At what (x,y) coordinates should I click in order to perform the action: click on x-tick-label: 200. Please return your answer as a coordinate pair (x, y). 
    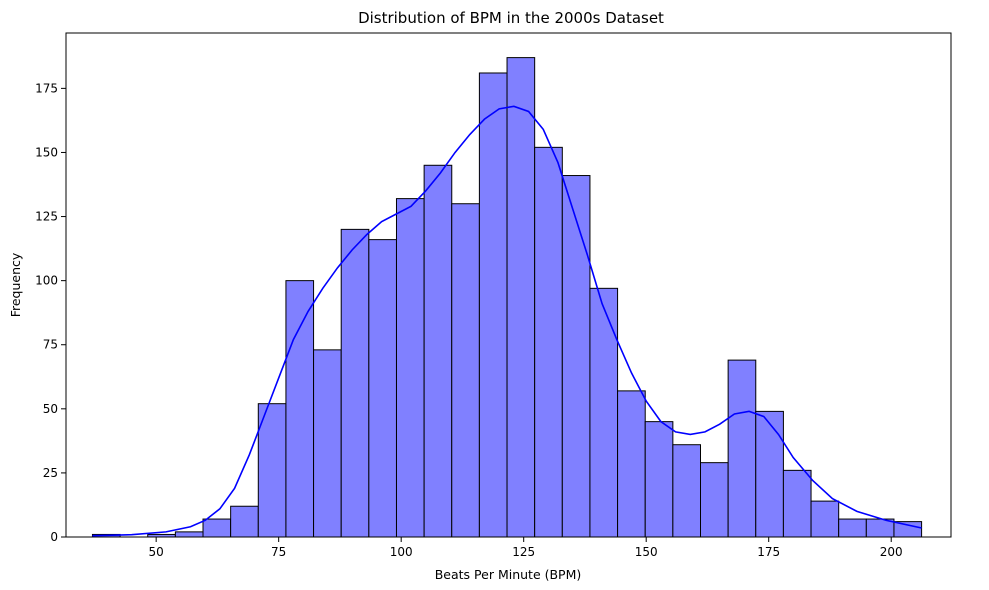
    Looking at the image, I should click on (891, 552).